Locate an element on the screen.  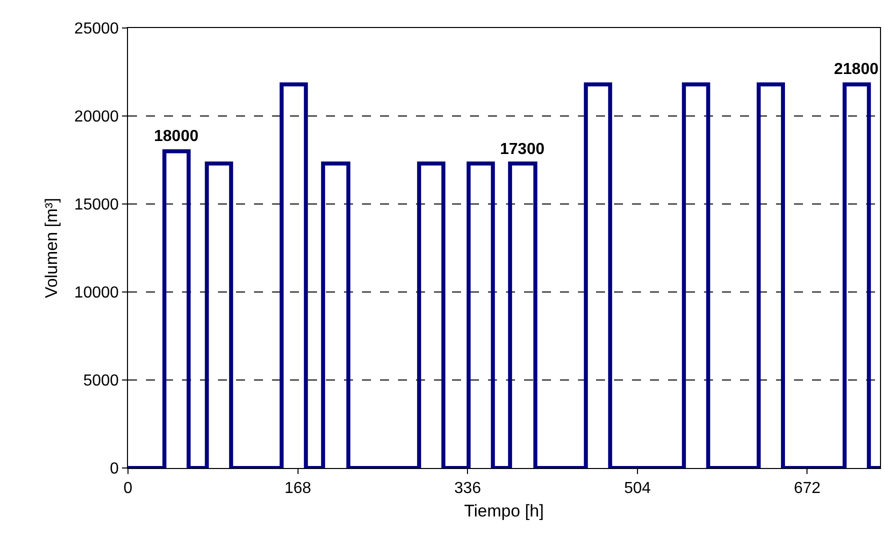
x-tick-label: 504 is located at coordinates (637, 489).